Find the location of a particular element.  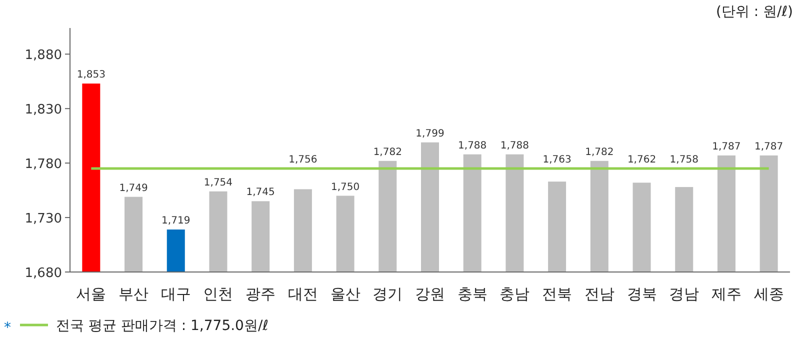

x-tick-label: 충북 is located at coordinates (472, 294).